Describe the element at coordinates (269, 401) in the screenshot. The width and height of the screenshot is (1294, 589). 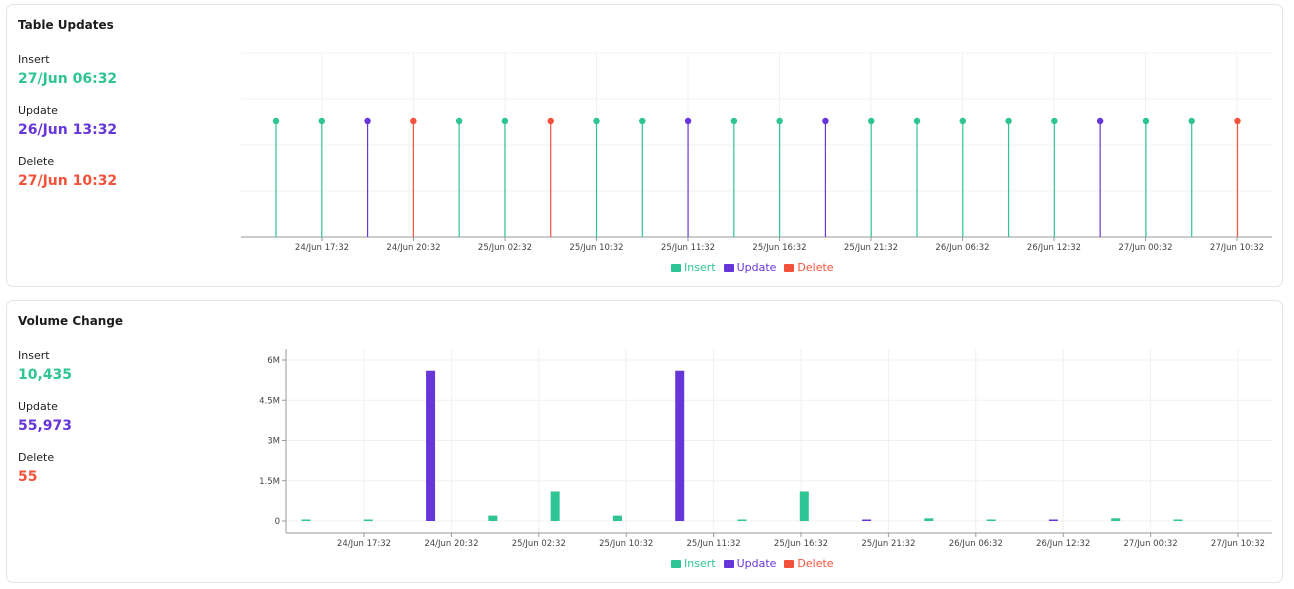
I see `y-tick-label: 4.5M` at that location.